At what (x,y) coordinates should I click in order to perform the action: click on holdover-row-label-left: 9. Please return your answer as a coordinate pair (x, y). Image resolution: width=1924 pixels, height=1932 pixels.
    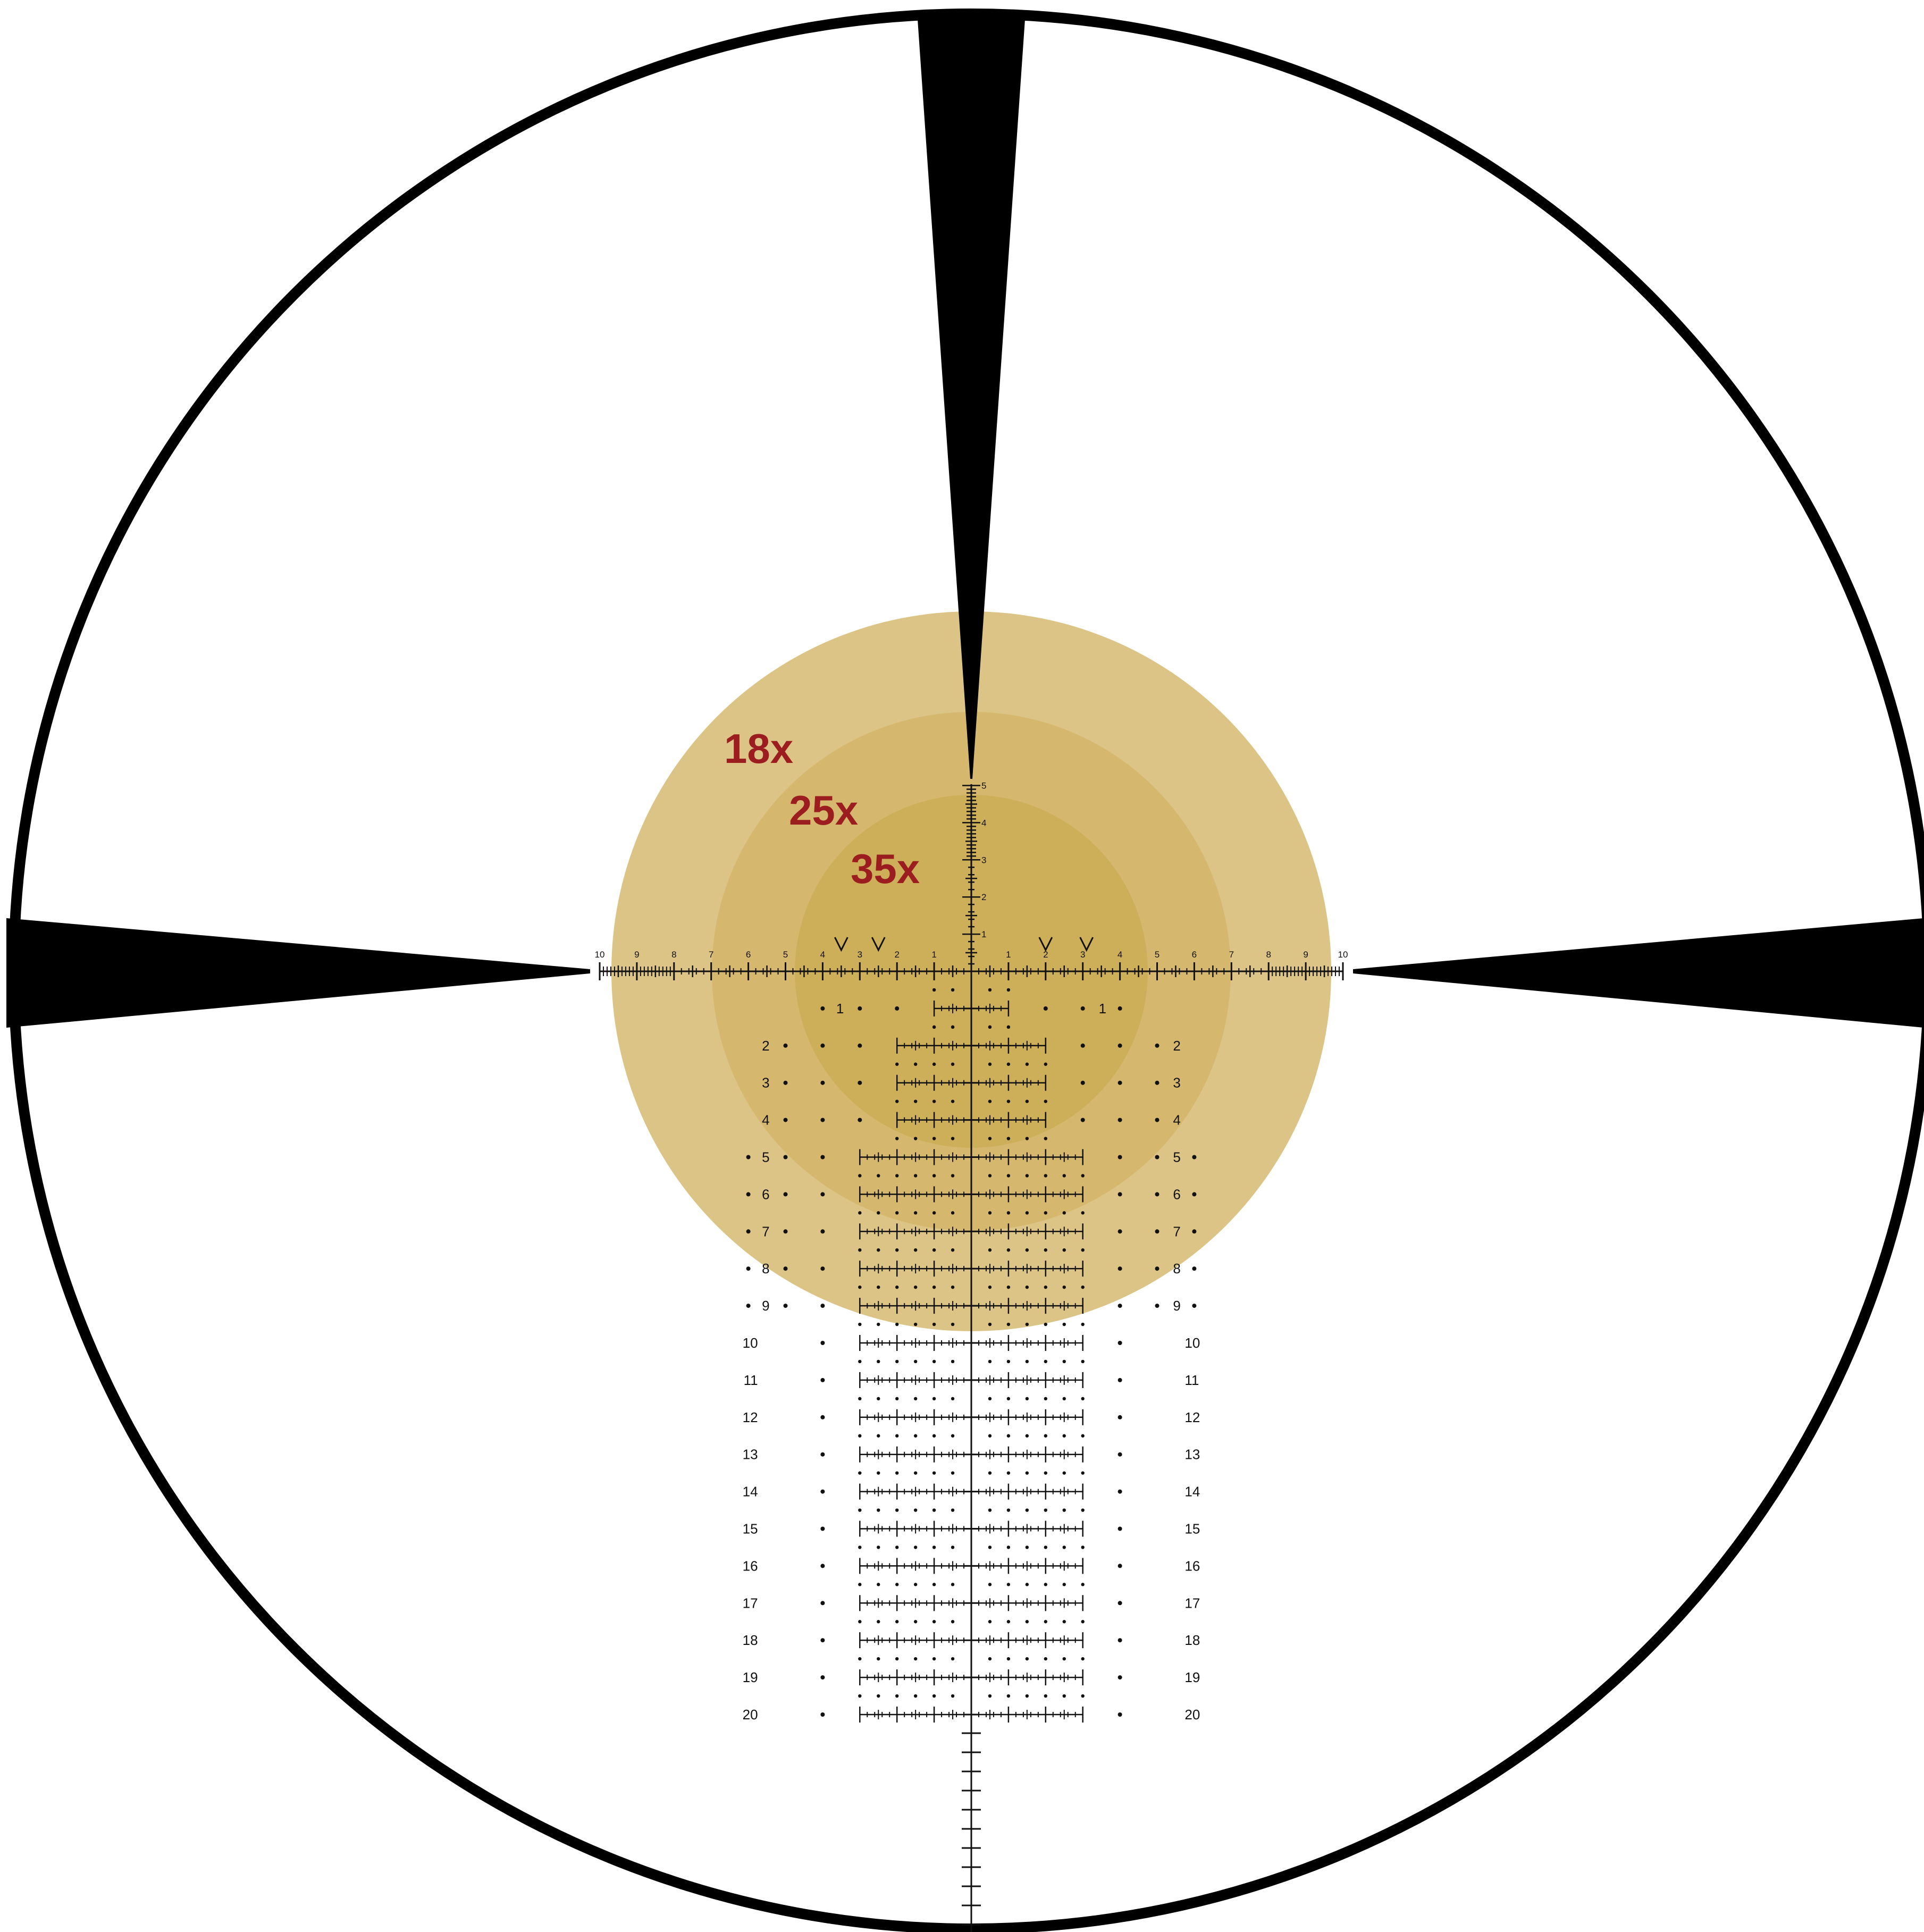
    Looking at the image, I should click on (765, 1306).